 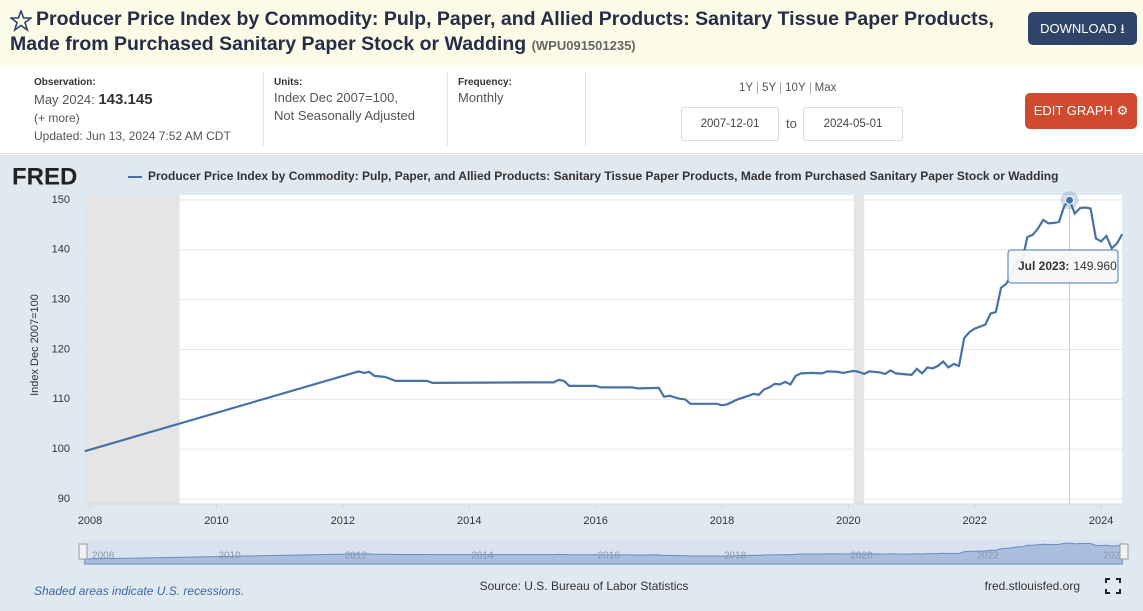 I want to click on x-tick-label: 2012, so click(x=343, y=521).